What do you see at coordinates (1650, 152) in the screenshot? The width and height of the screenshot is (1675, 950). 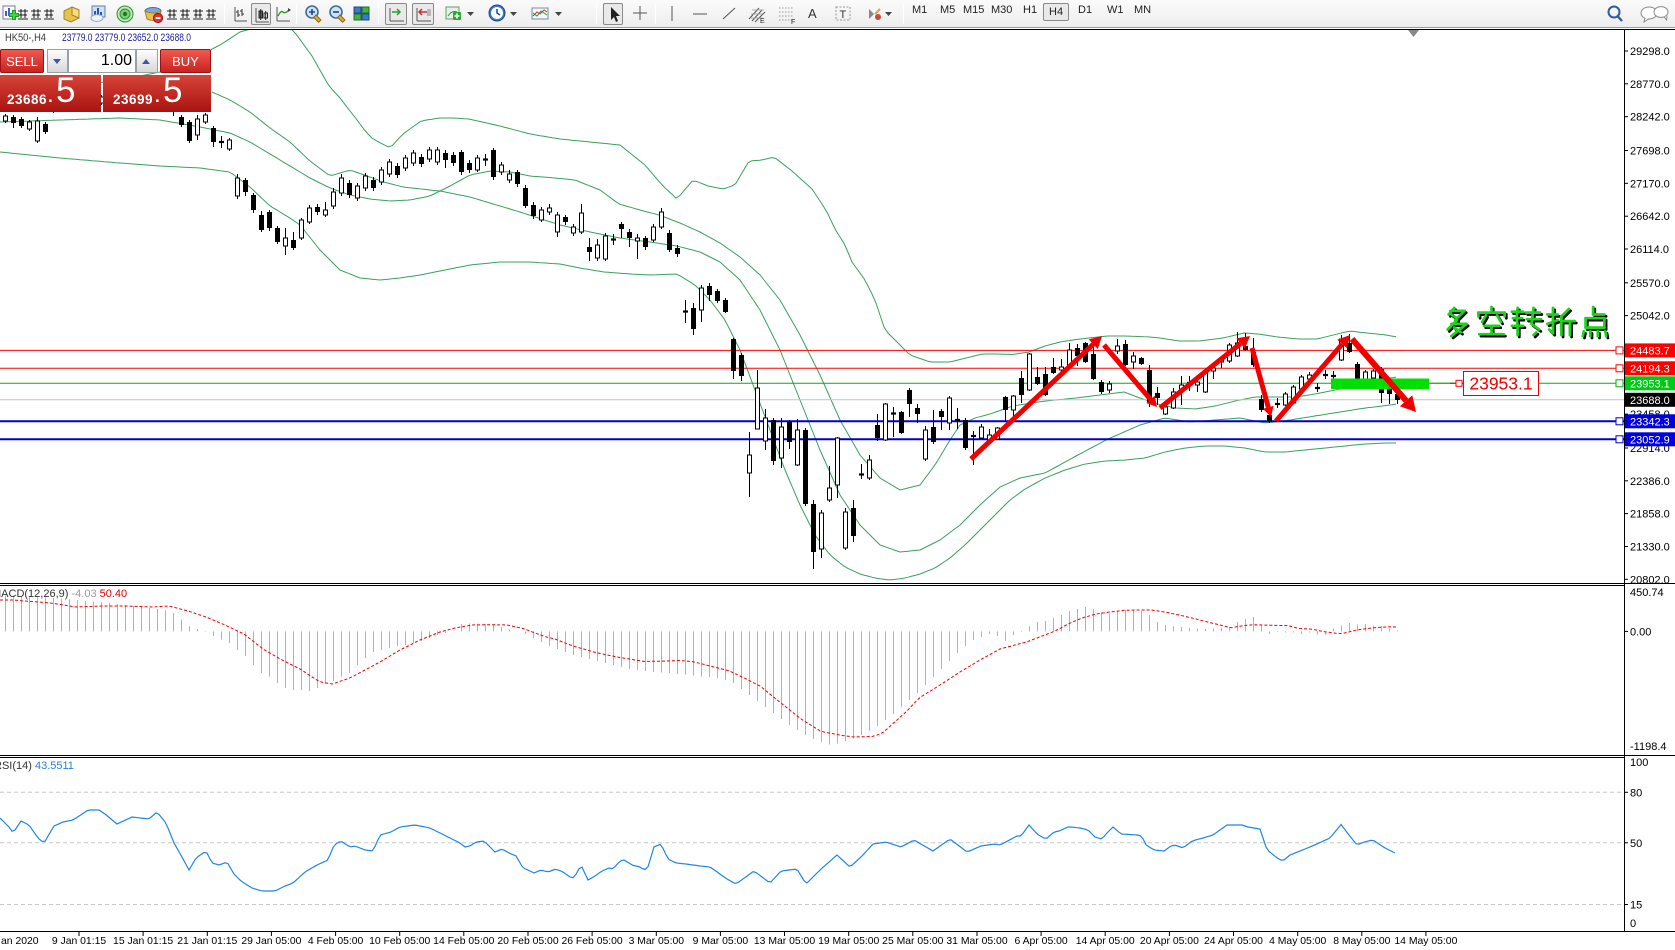 I see `svg-text: 27698.0` at bounding box center [1650, 152].